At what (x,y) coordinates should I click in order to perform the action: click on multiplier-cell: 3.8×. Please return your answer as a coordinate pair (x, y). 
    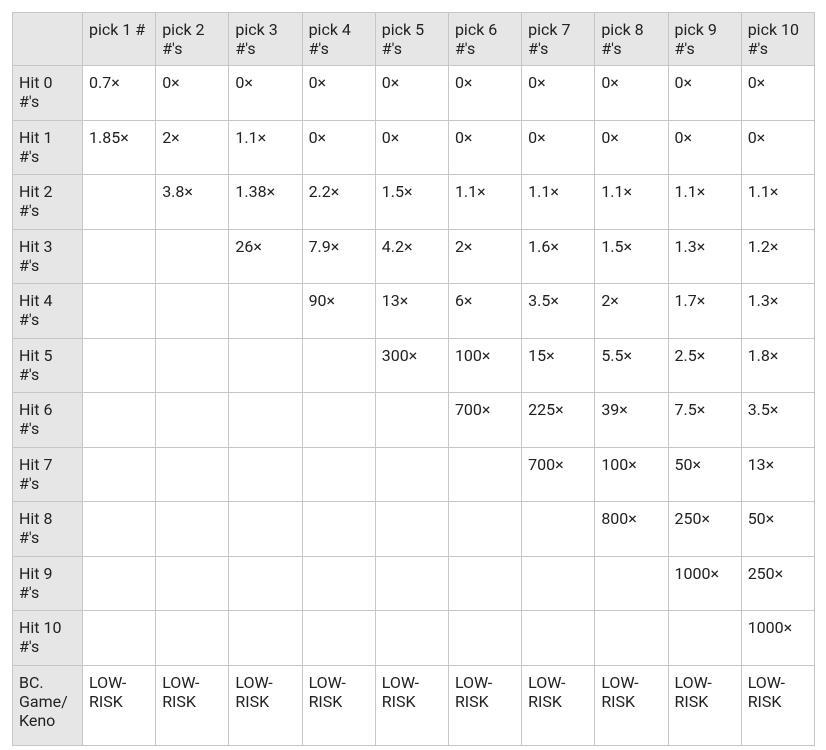
    Looking at the image, I should click on (192, 202).